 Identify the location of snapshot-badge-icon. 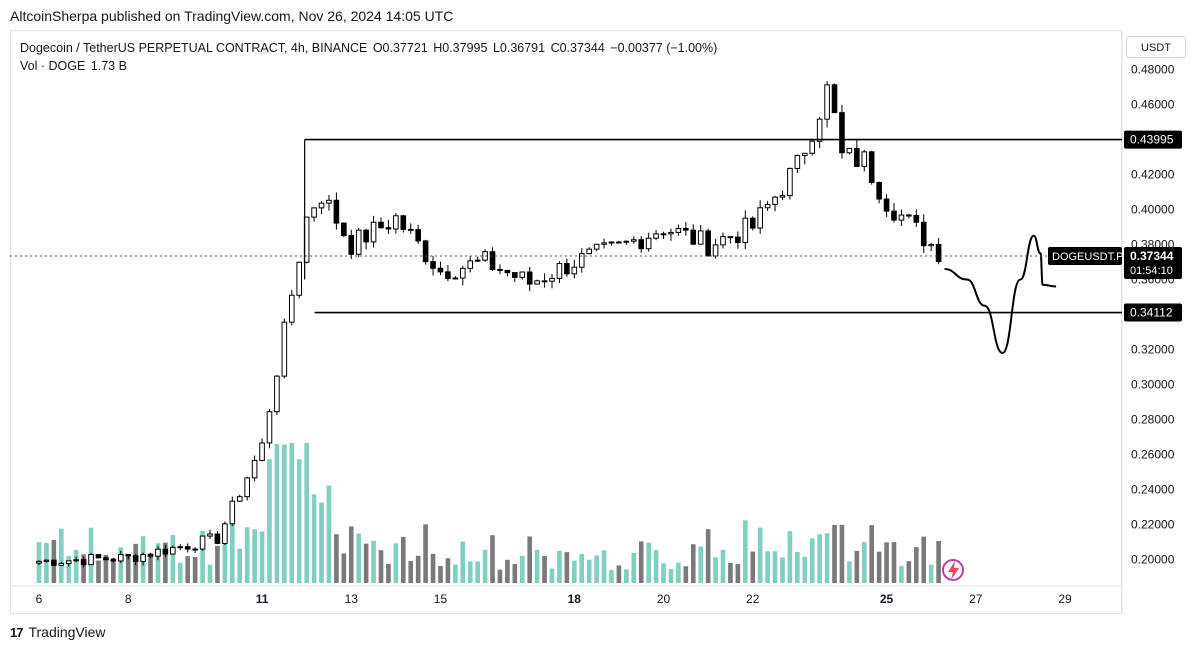
(953, 570).